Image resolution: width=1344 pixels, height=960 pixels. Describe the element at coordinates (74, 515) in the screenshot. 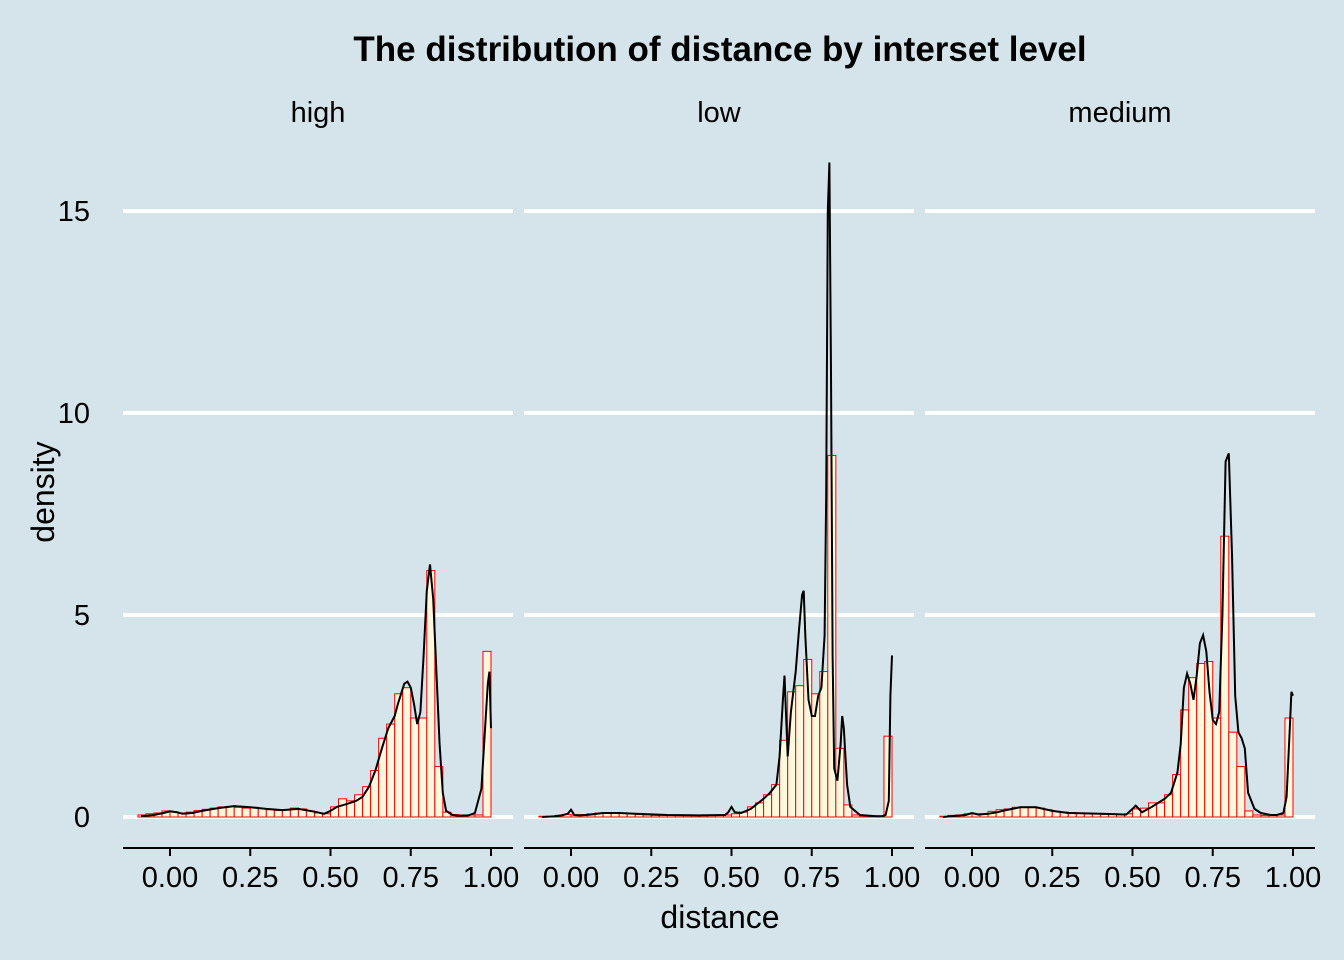

I see `y-axis: 0 5 10 15` at that location.